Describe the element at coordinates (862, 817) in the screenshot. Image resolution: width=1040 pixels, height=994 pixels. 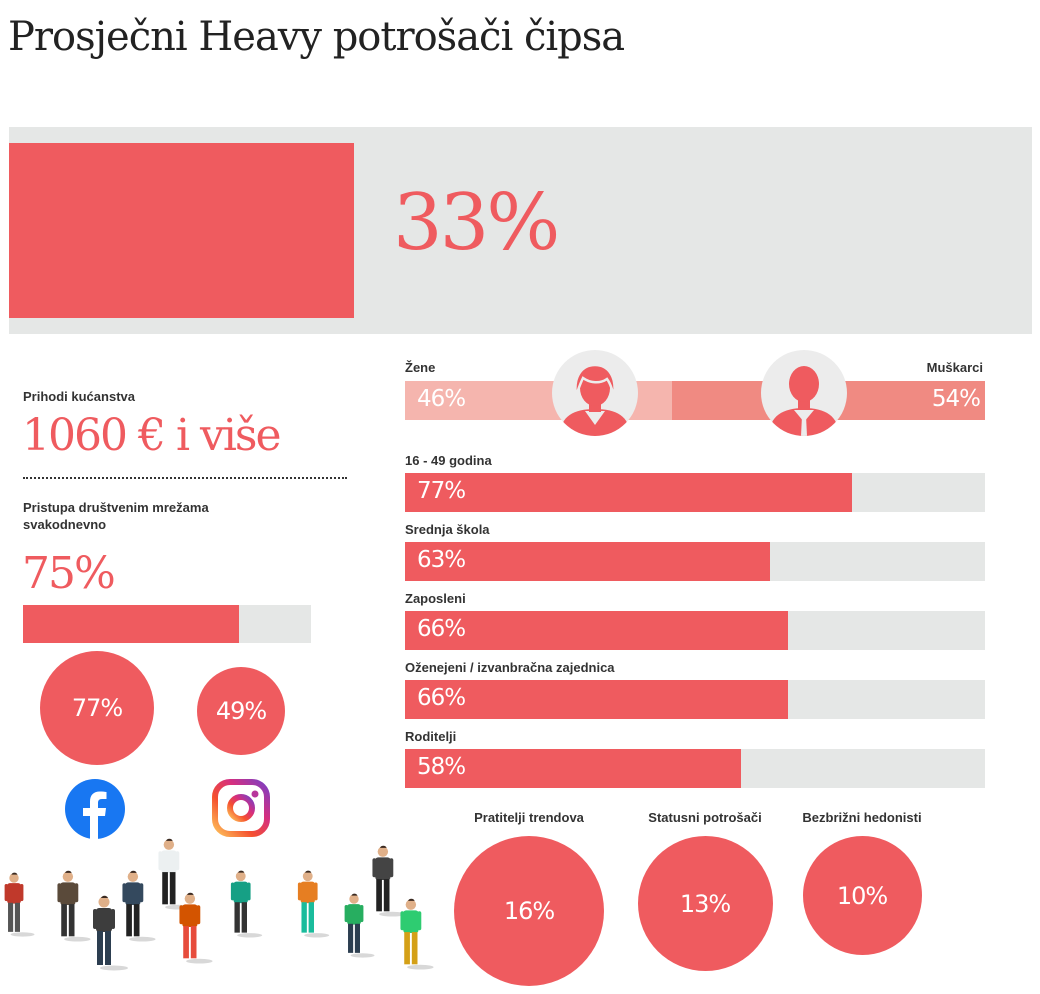
I see `segment-label: Bezbrižni hedonisti` at that location.